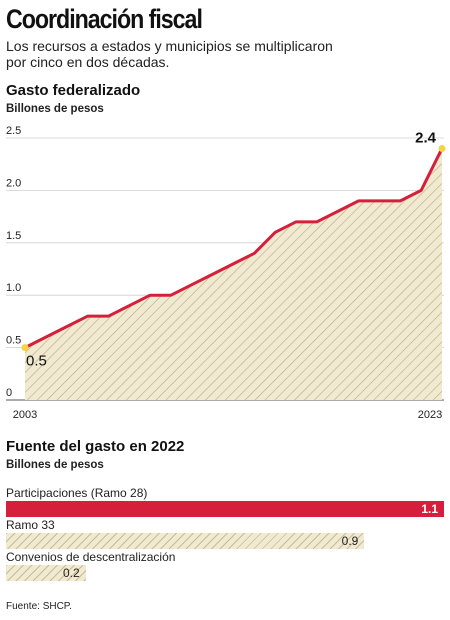 Image resolution: width=450 pixels, height=620 pixels. I want to click on bar-category-label: Convenios de descentralización, so click(91, 557).